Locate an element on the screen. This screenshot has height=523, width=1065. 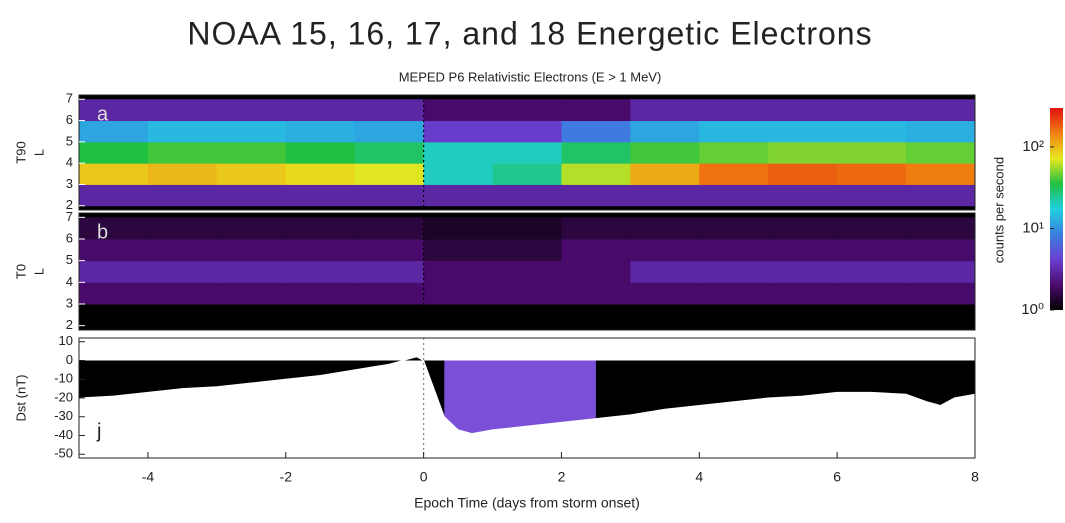
y-tick-label: 3 is located at coordinates (69, 302).